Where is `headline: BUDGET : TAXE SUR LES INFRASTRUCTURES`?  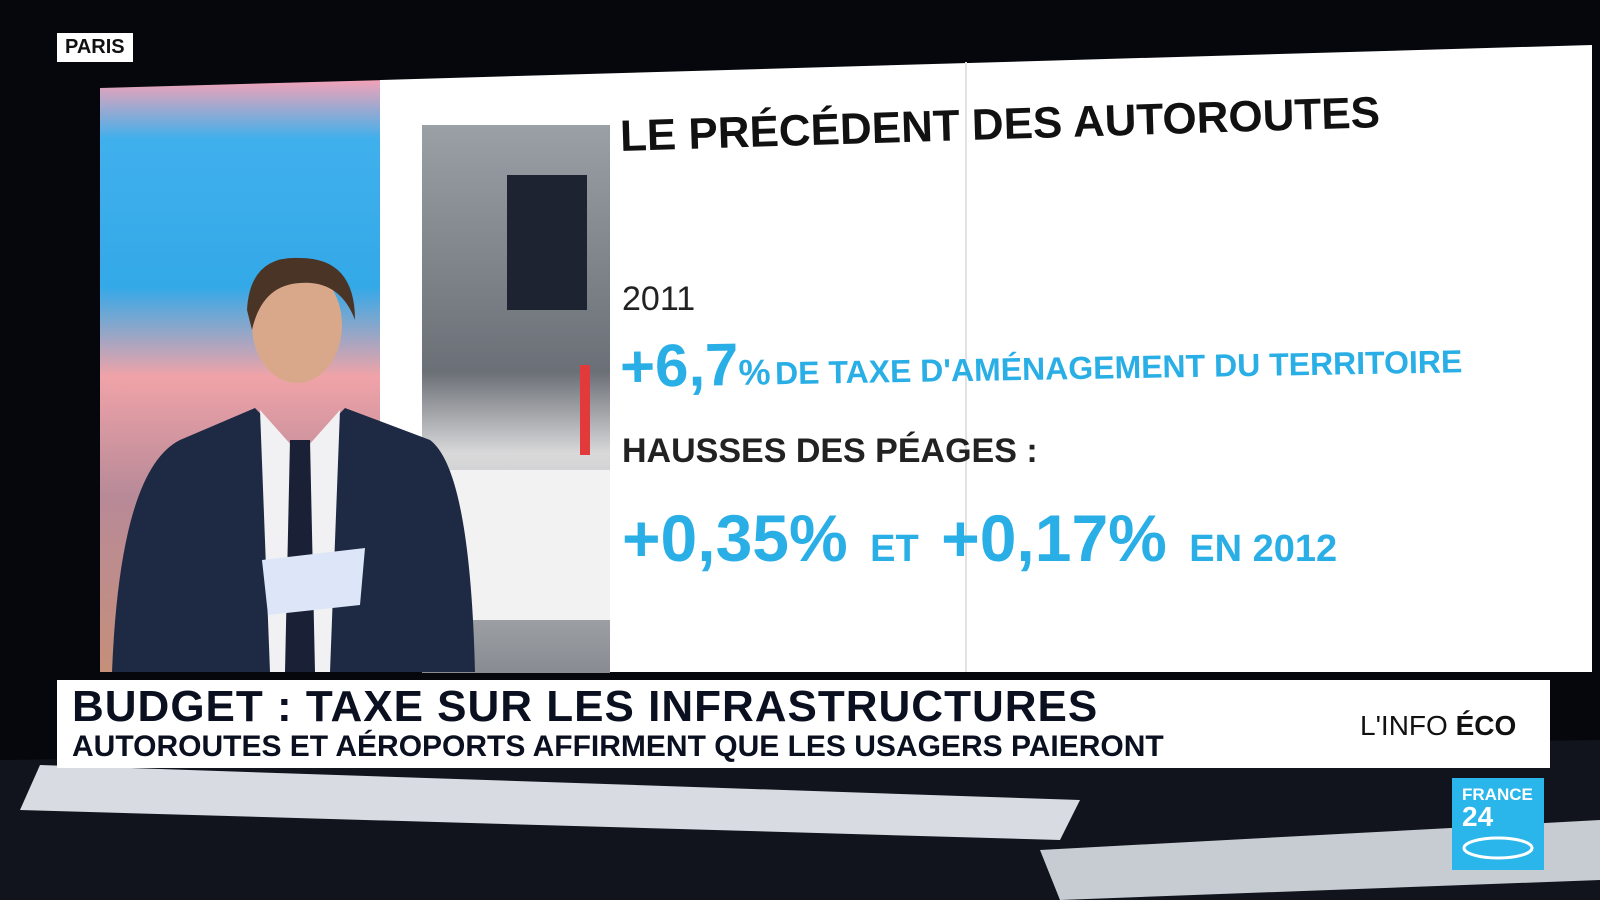
headline: BUDGET : TAXE SUR LES INFRASTRUCTURES is located at coordinates (585, 706).